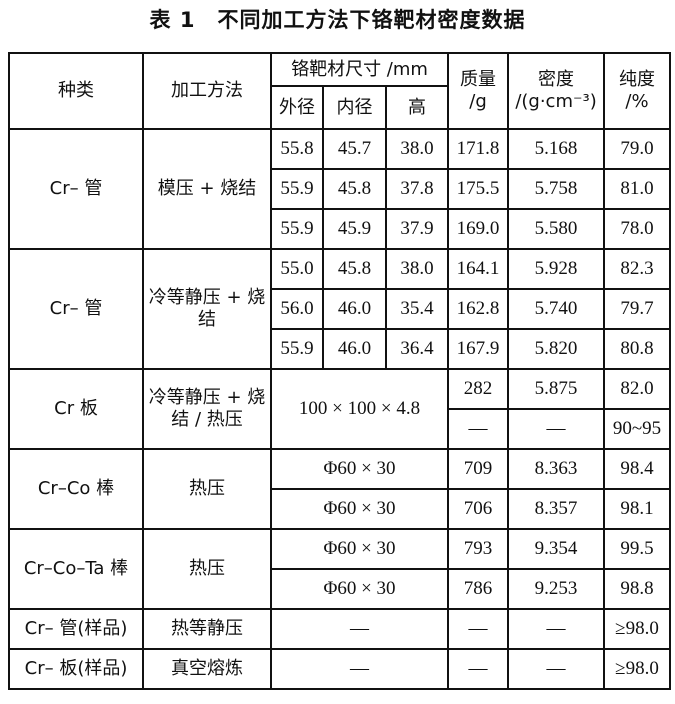  Describe the element at coordinates (637, 589) in the screenshot. I see `purity-cell: 98.8` at that location.